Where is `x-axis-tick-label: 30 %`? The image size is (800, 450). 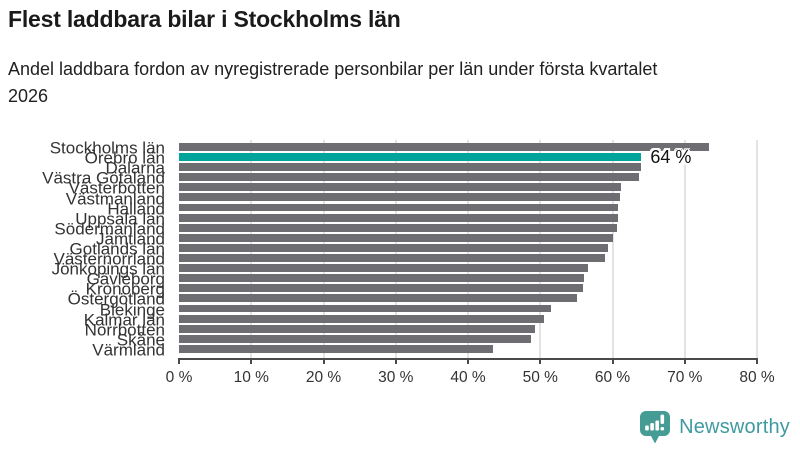 x-axis-tick-label: 30 % is located at coordinates (396, 377).